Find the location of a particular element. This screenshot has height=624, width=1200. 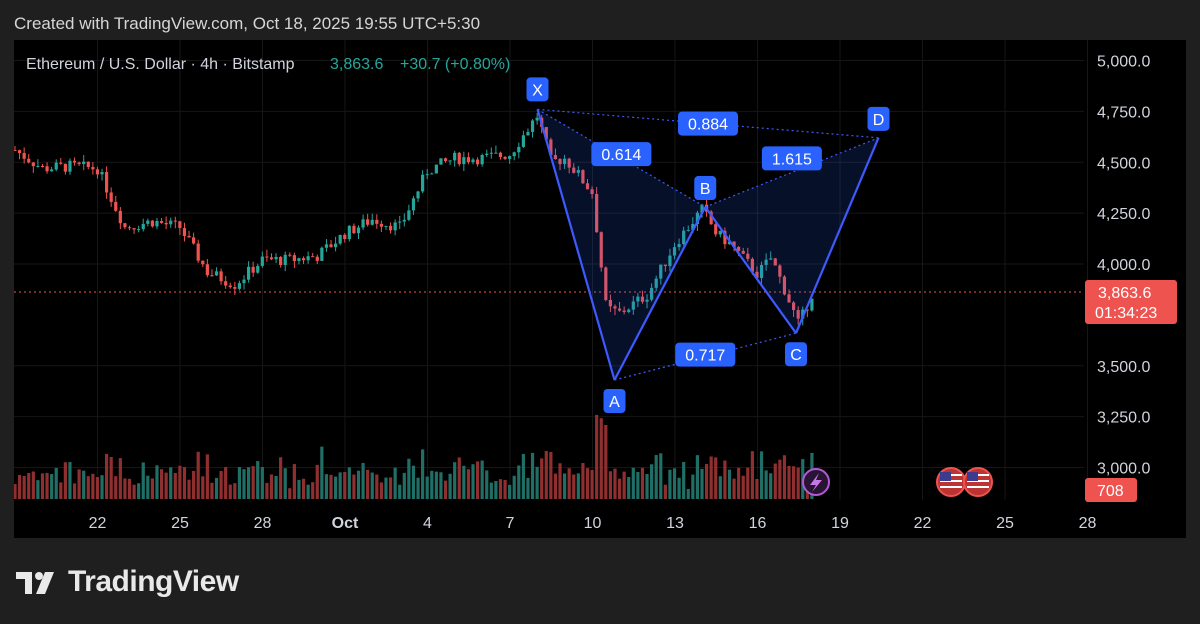

y-tick-label: 4,250.0 is located at coordinates (1123, 214).